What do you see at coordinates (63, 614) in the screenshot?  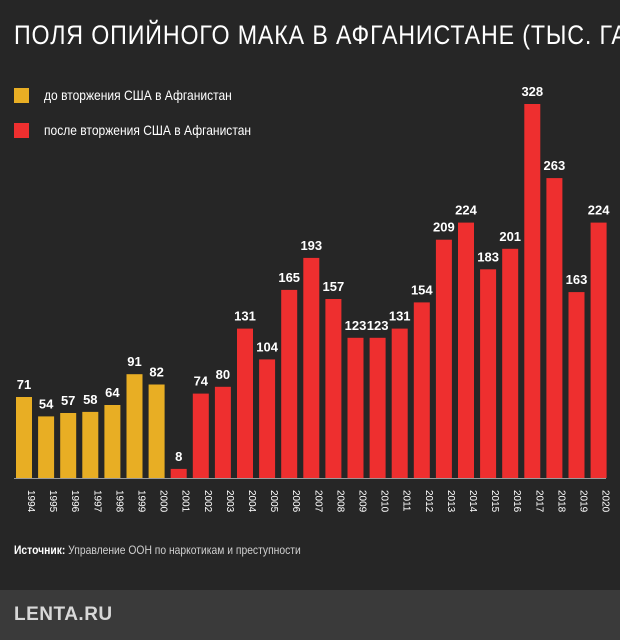 I see `lenta-logo: LENTA.RU` at bounding box center [63, 614].